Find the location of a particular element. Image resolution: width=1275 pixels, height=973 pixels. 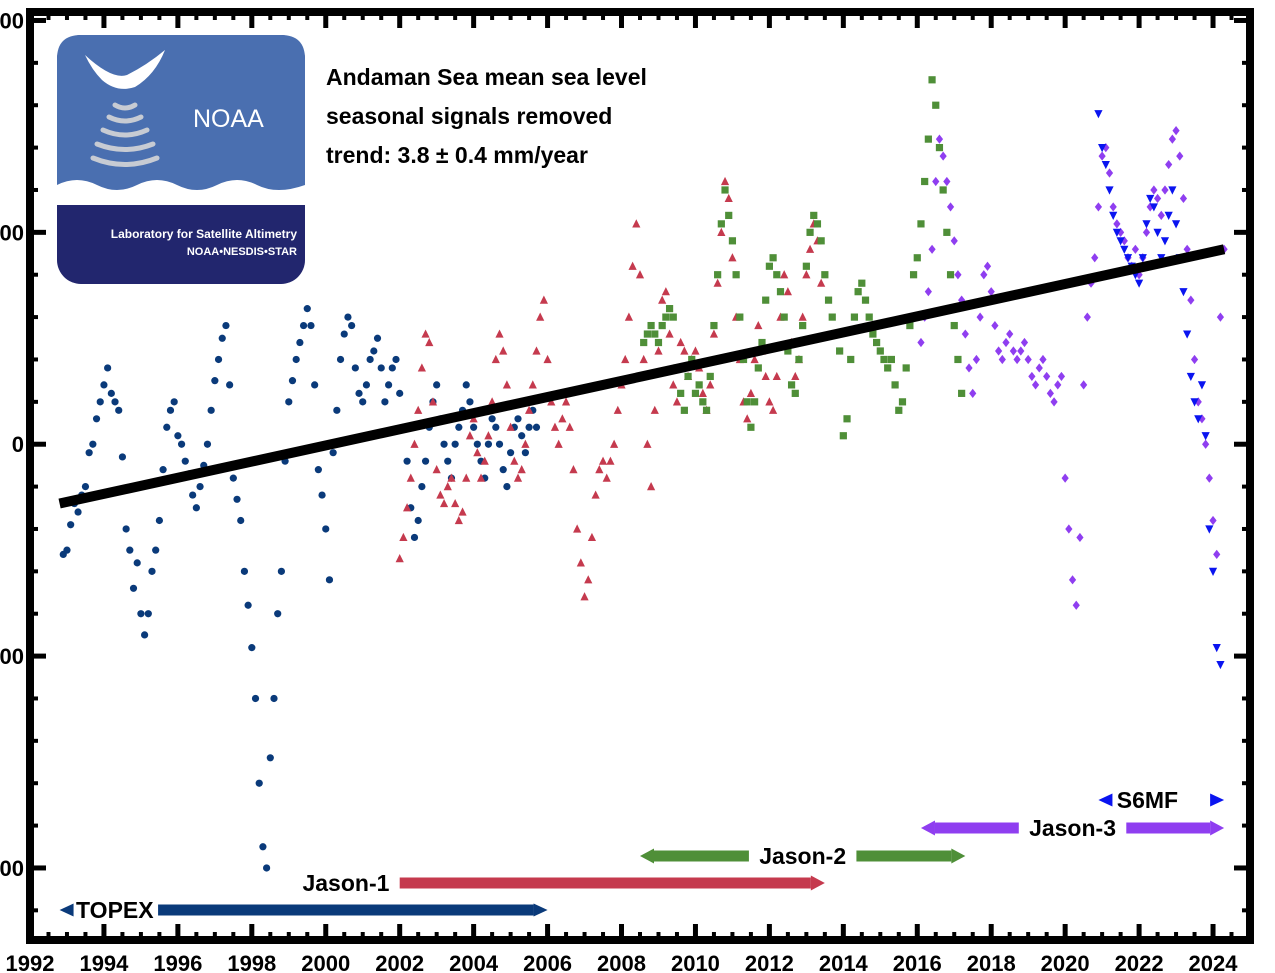

x-tick-label: 2012 is located at coordinates (769, 962).